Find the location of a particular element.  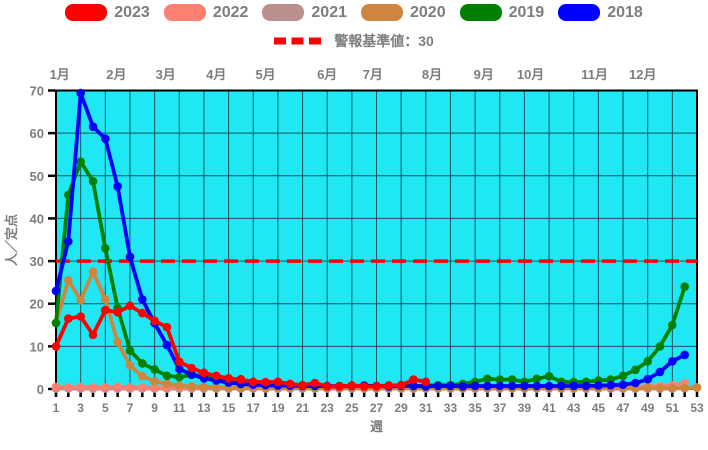

x-tick-label: 51 is located at coordinates (673, 408).